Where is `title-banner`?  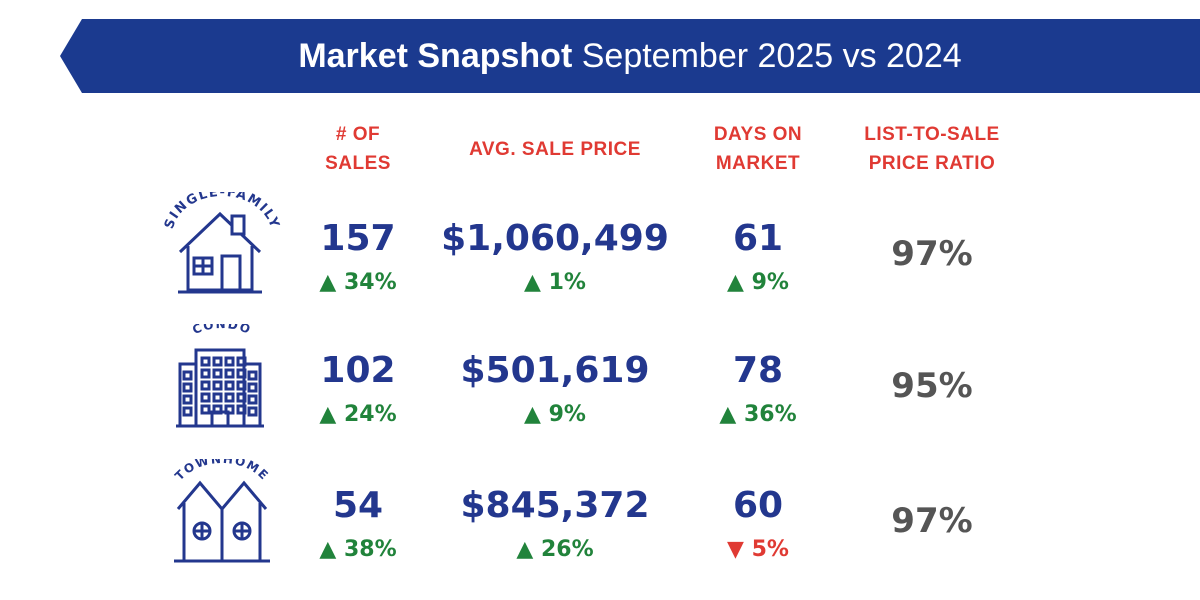
title-banner is located at coordinates (630, 56).